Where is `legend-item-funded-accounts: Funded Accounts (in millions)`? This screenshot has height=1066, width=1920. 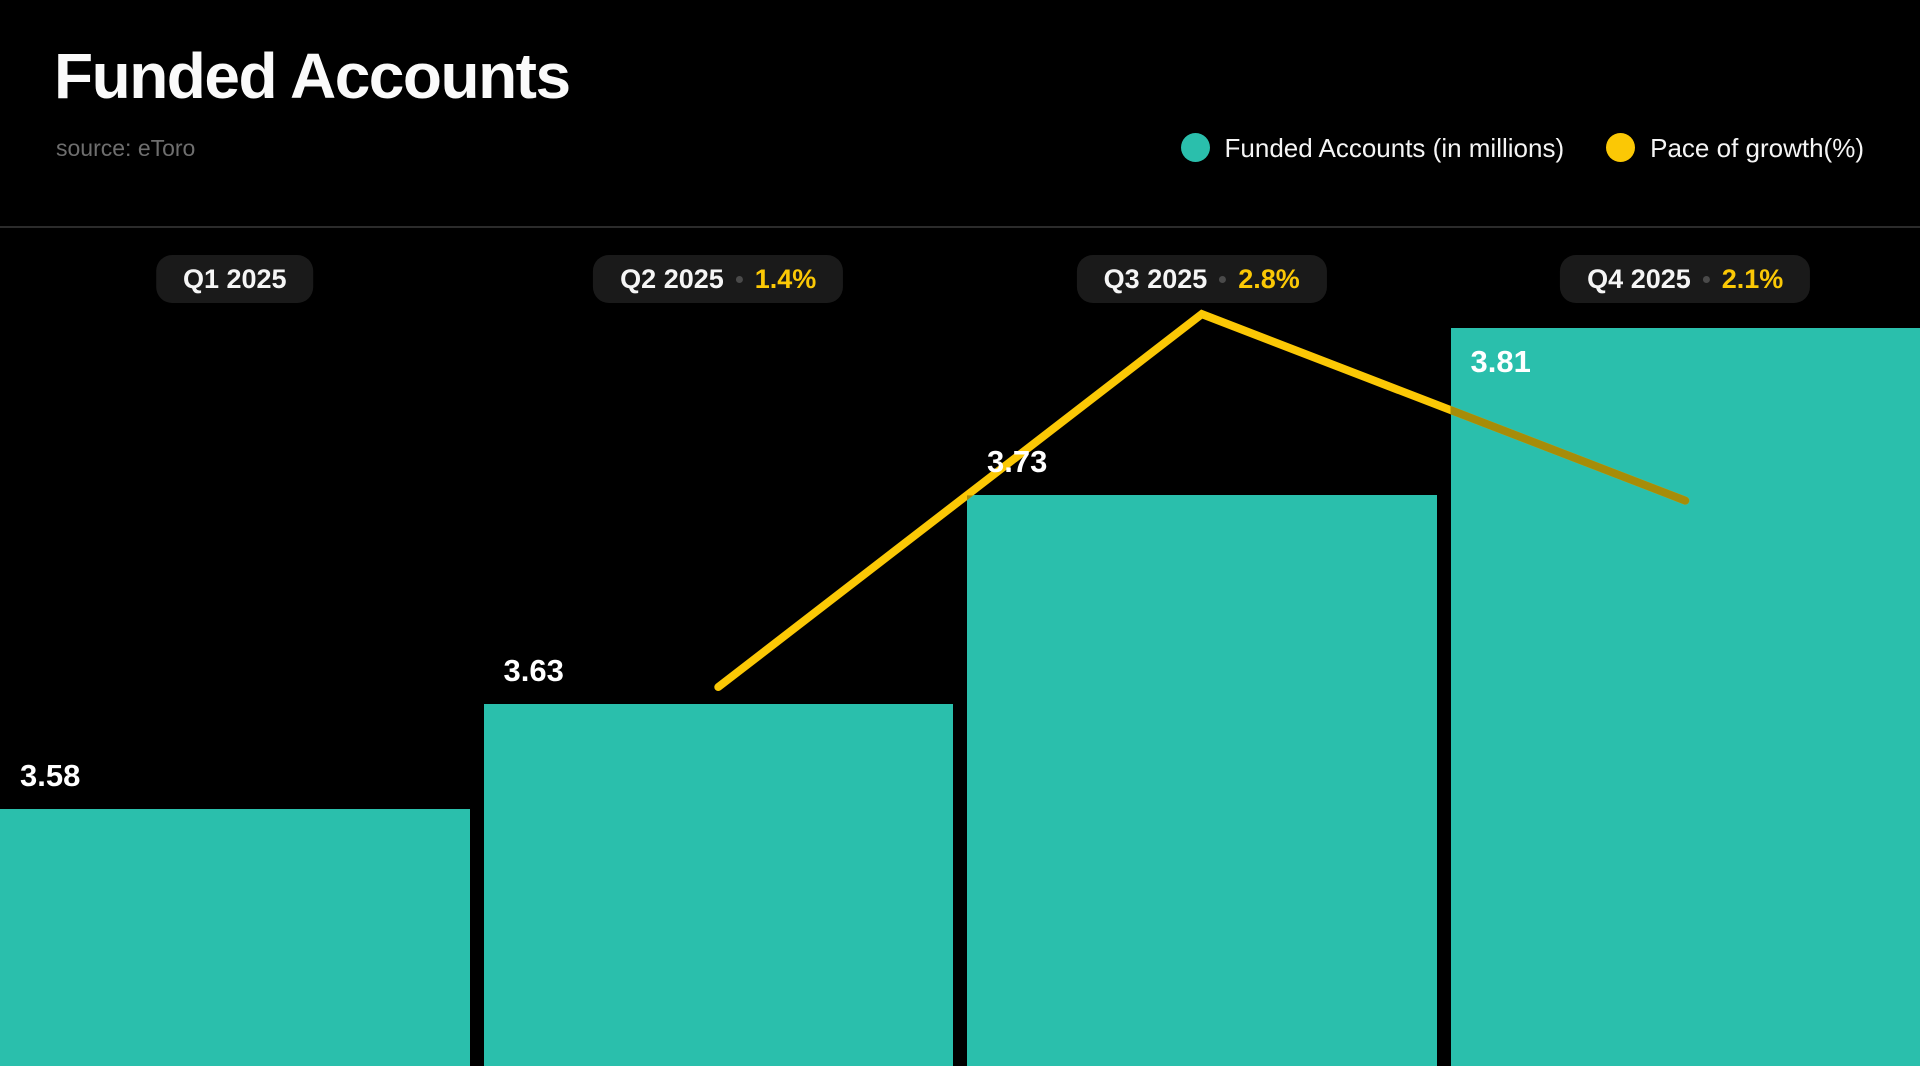 legend-item-funded-accounts: Funded Accounts (in millions) is located at coordinates (1372, 147).